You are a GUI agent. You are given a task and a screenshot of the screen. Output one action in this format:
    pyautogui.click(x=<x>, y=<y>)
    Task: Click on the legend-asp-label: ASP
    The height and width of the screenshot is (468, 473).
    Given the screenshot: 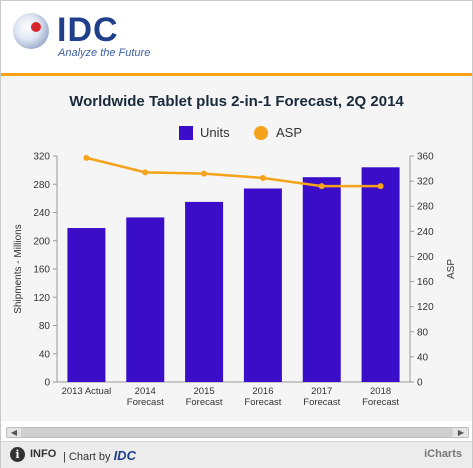 What is the action you would take?
    pyautogui.click(x=289, y=132)
    